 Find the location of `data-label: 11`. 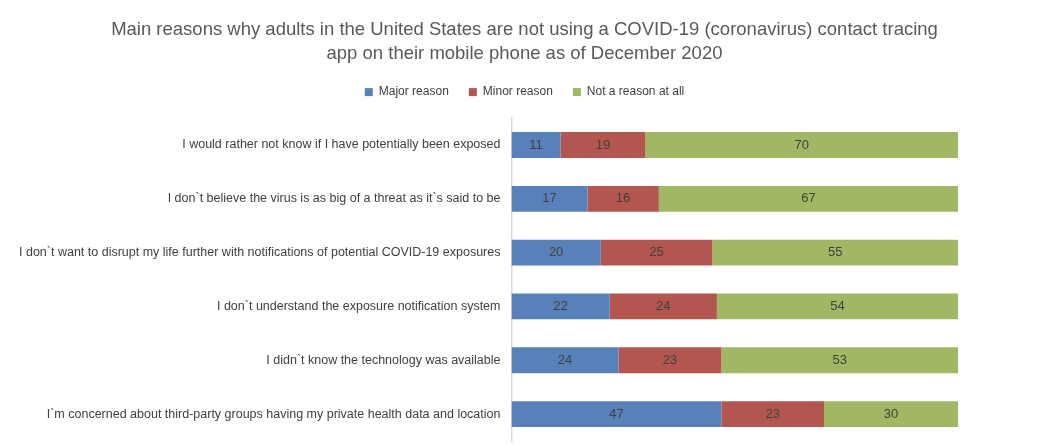

data-label: 11 is located at coordinates (536, 144).